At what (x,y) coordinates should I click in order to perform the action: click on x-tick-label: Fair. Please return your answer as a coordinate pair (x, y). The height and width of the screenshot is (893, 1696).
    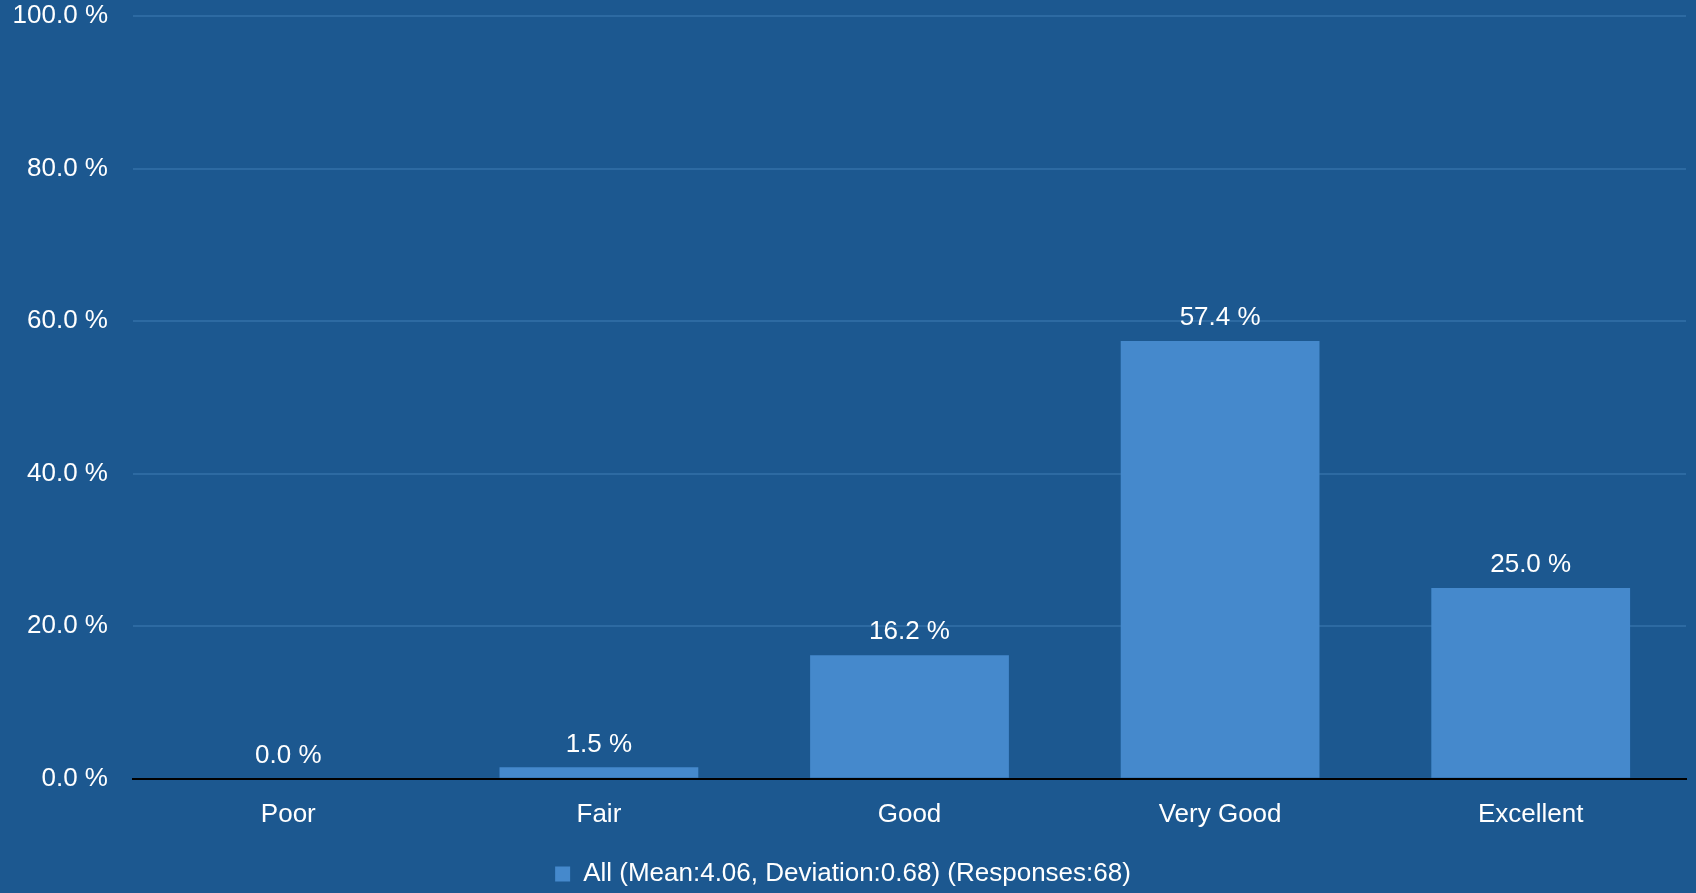
    Looking at the image, I should click on (599, 812).